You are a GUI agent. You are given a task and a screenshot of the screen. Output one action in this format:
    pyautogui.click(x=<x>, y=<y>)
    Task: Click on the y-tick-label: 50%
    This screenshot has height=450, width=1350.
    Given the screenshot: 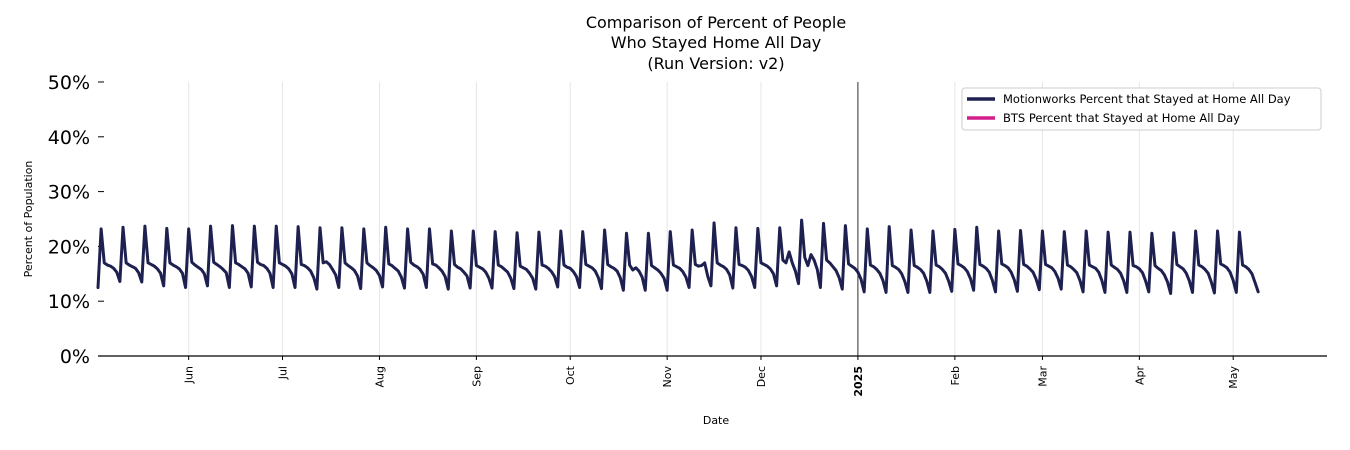 What is the action you would take?
    pyautogui.click(x=69, y=83)
    